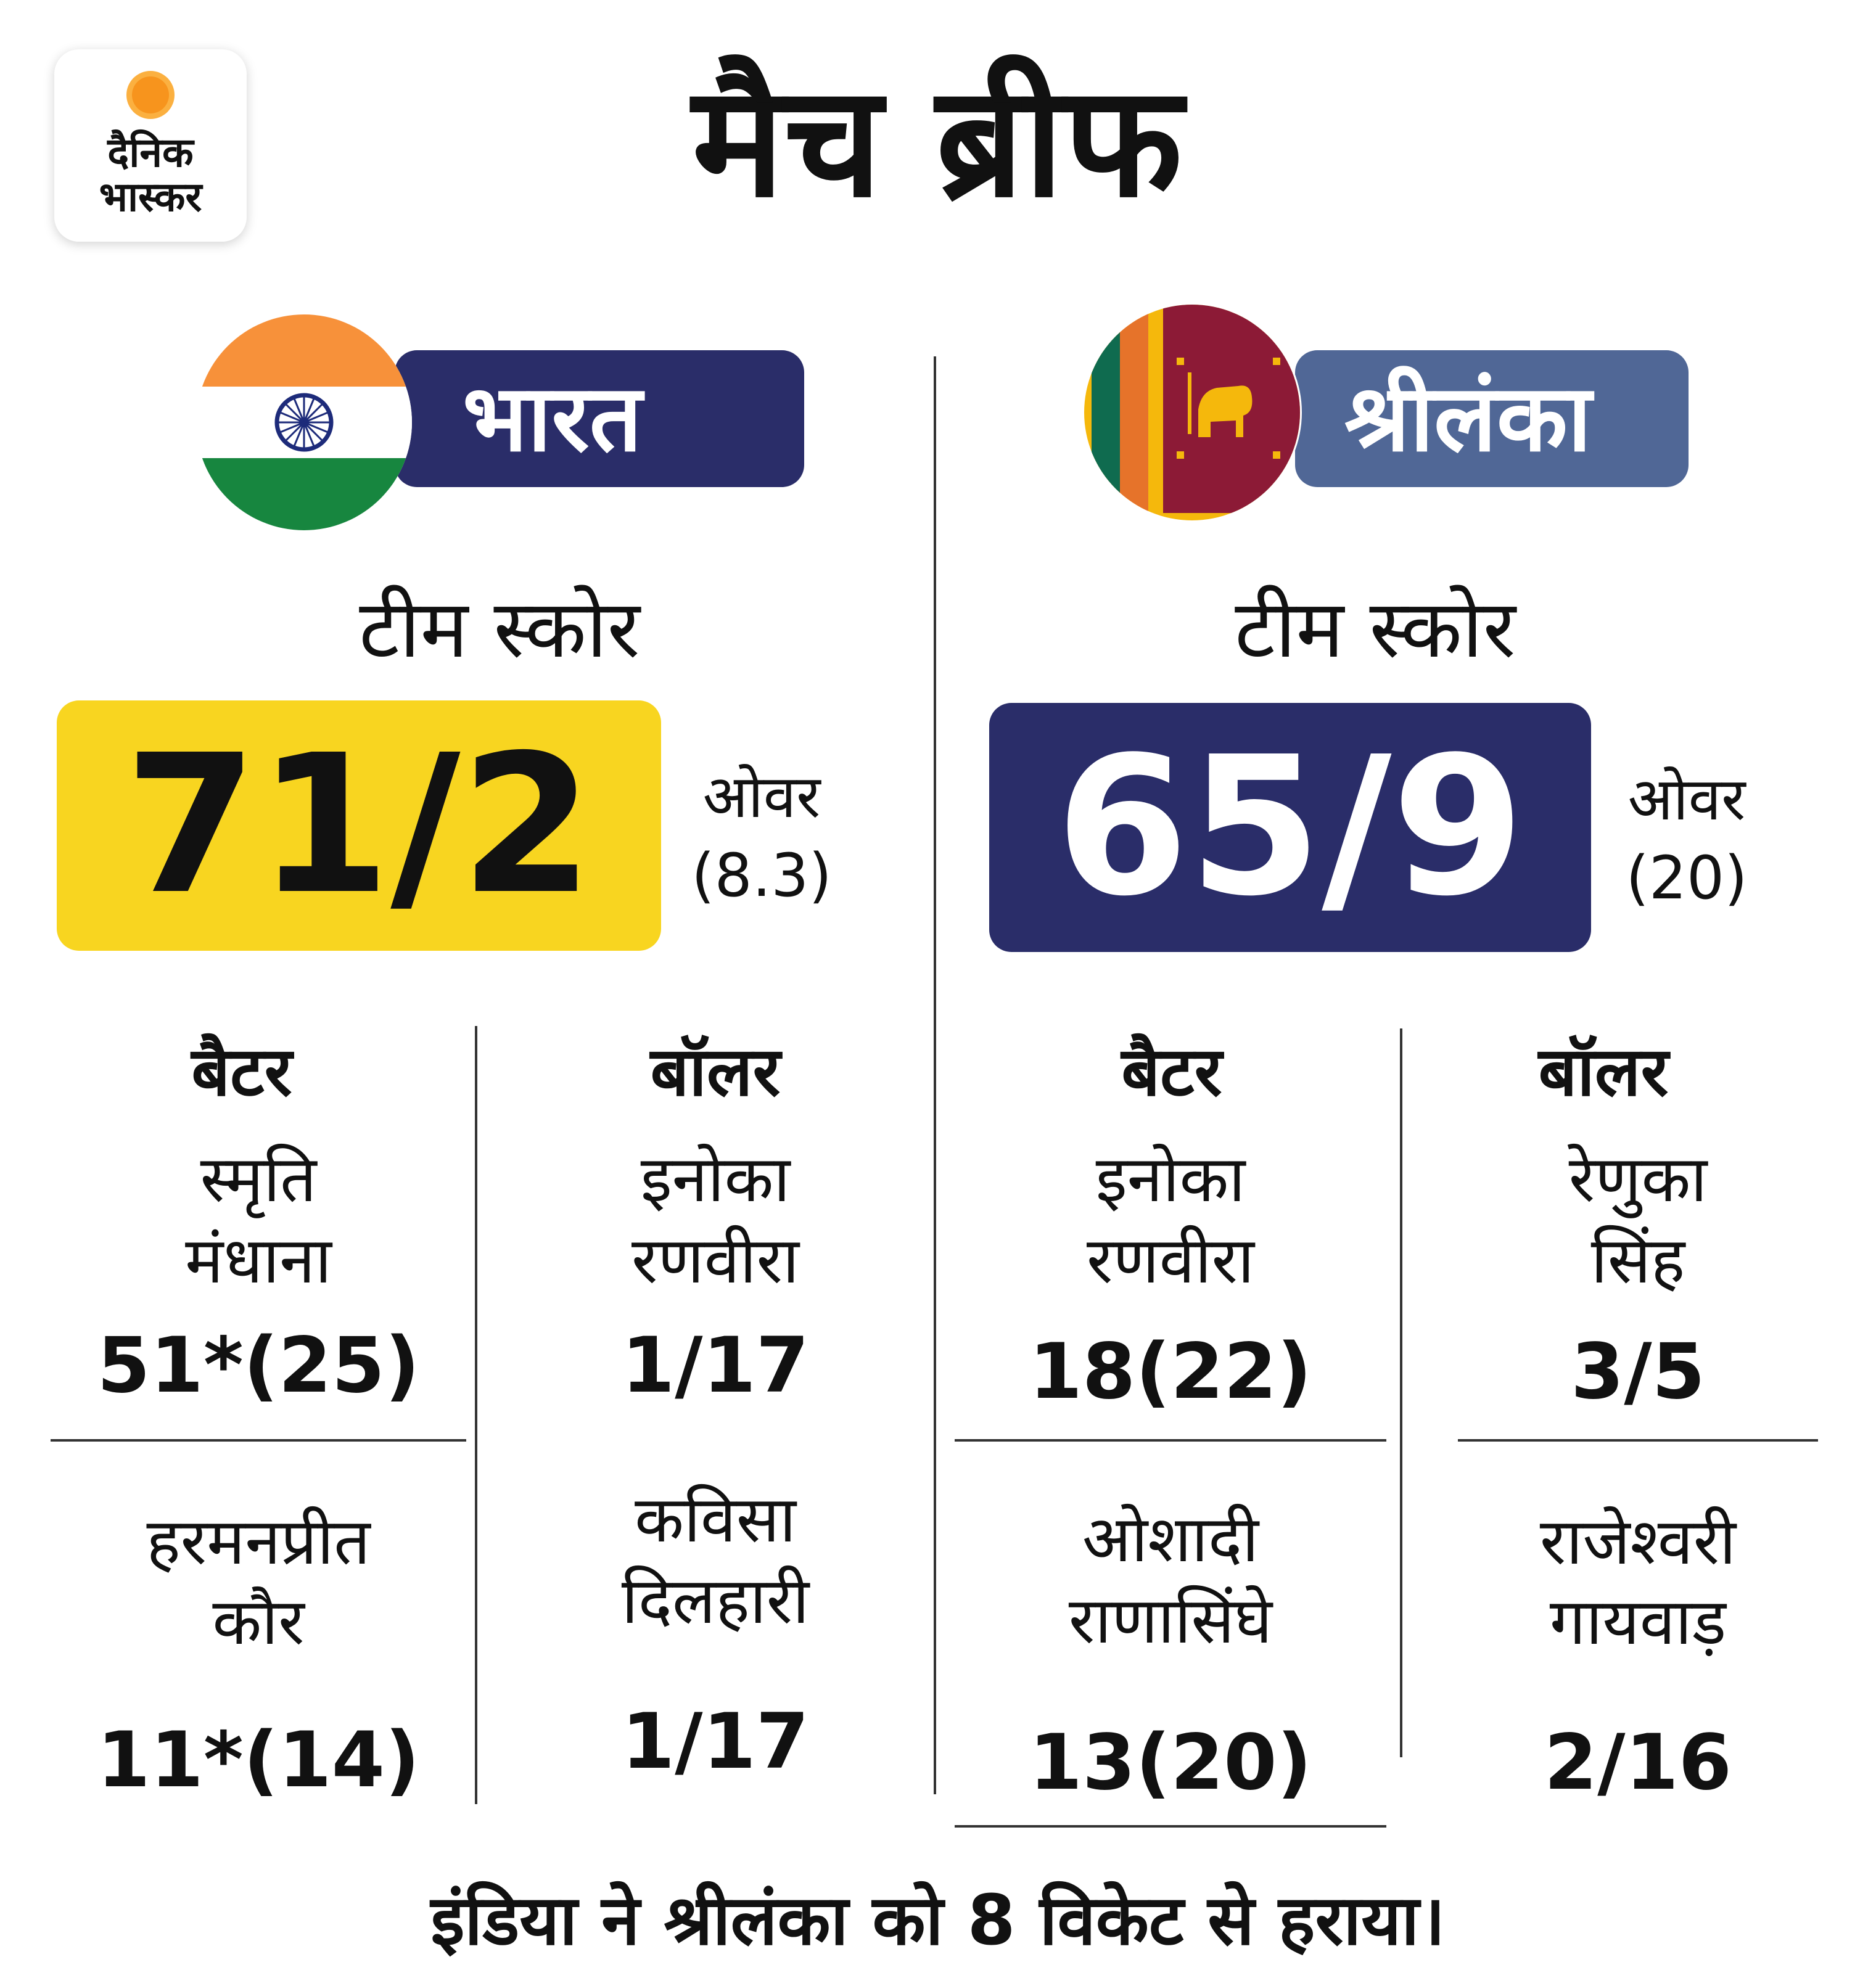  What do you see at coordinates (241, 1071) in the screenshot?
I see `batters-heading-india: बैटर` at bounding box center [241, 1071].